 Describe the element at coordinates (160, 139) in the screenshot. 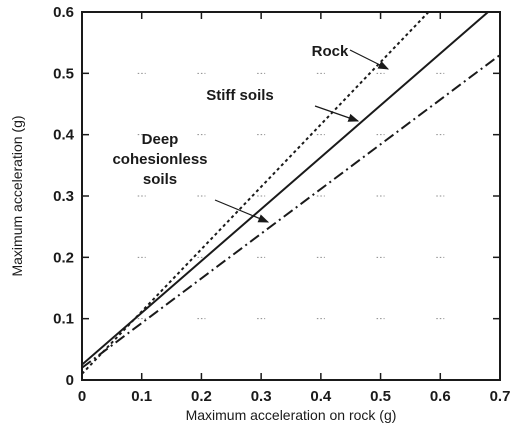

I see `annotation-line: Deep` at that location.